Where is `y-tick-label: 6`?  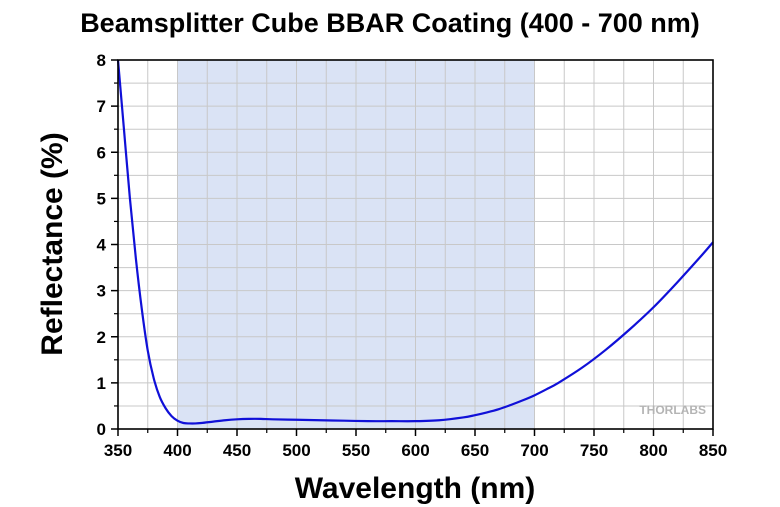
y-tick-label: 6 is located at coordinates (101, 152).